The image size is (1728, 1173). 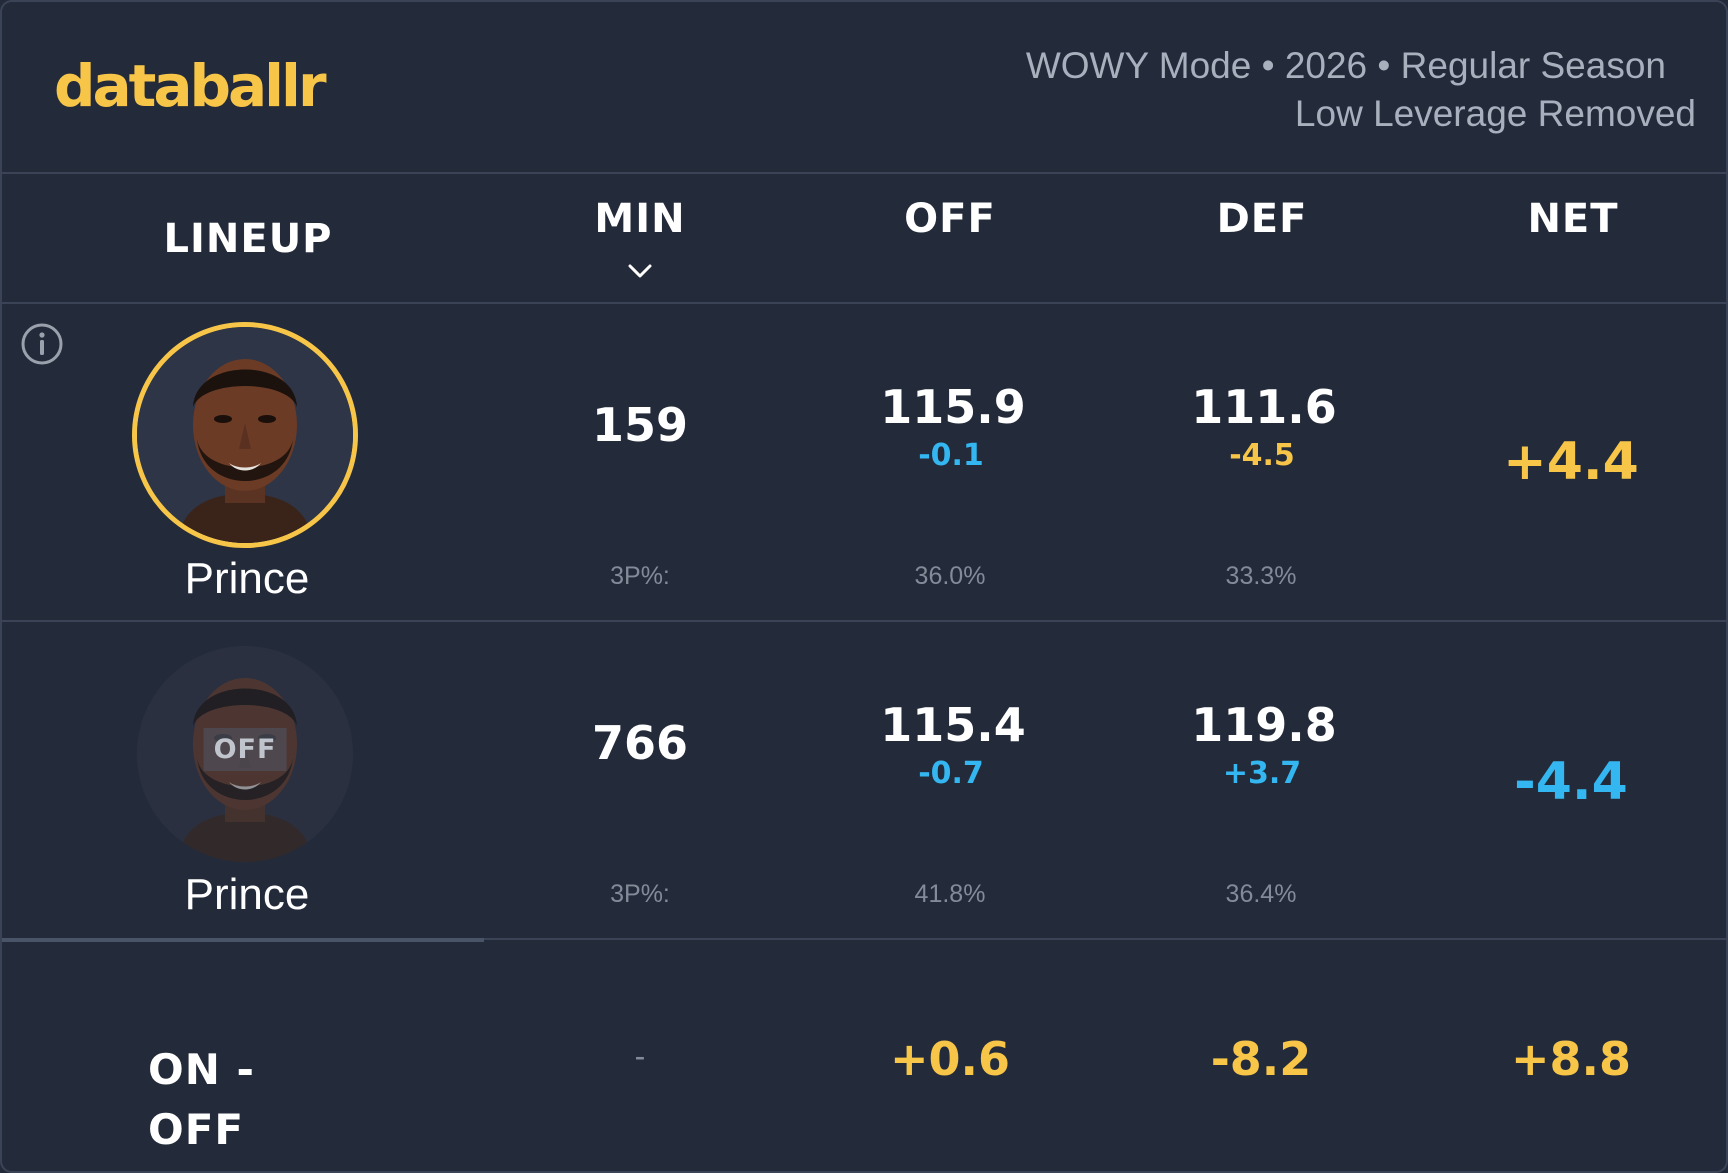 What do you see at coordinates (950, 576) in the screenshot?
I see `off-three-pt: 36.0%` at bounding box center [950, 576].